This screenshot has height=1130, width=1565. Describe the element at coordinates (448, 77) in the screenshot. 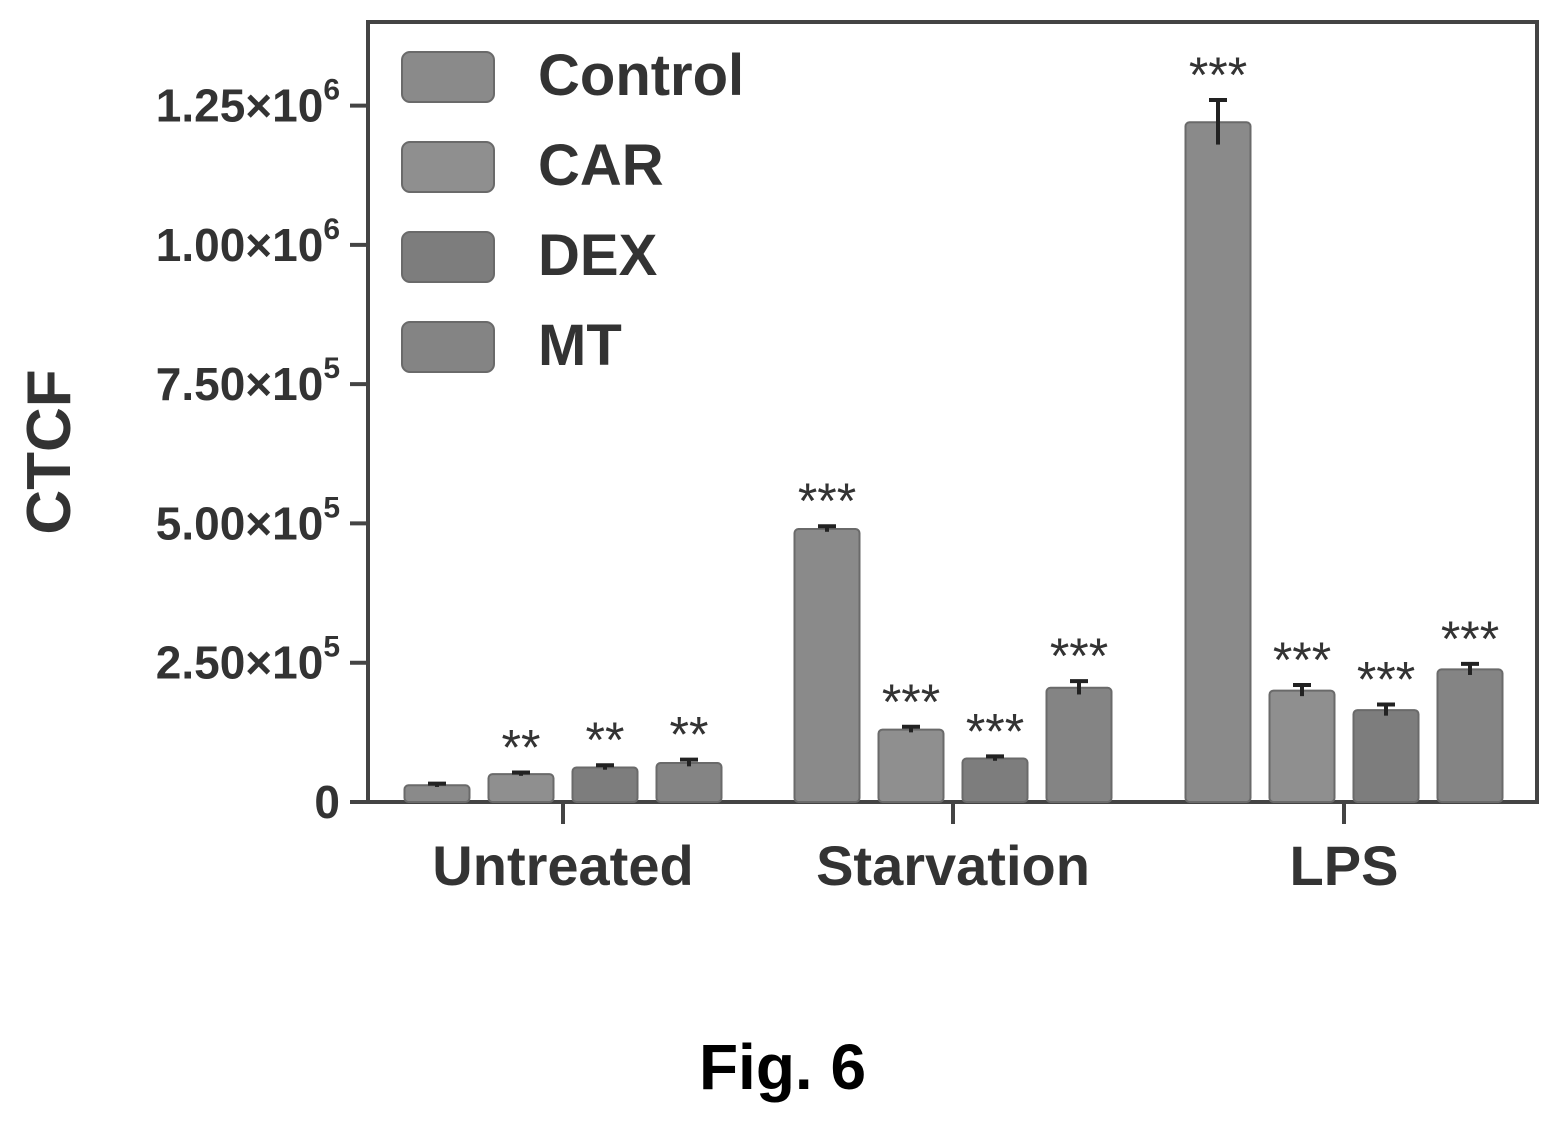

I see `legend-swatch-control` at that location.